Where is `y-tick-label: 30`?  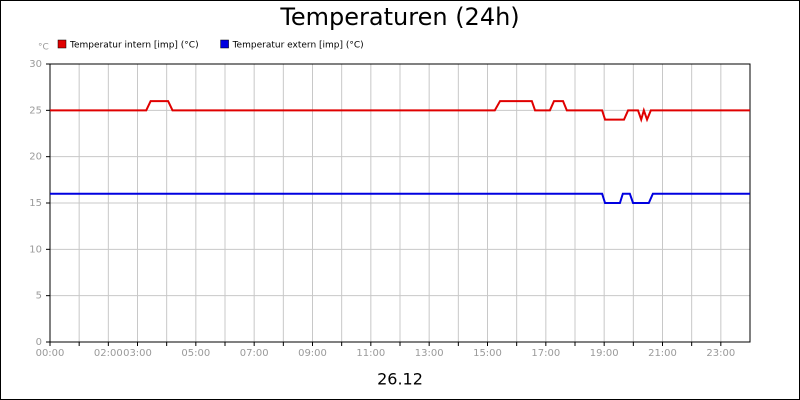 y-tick-label: 30 is located at coordinates (35, 64).